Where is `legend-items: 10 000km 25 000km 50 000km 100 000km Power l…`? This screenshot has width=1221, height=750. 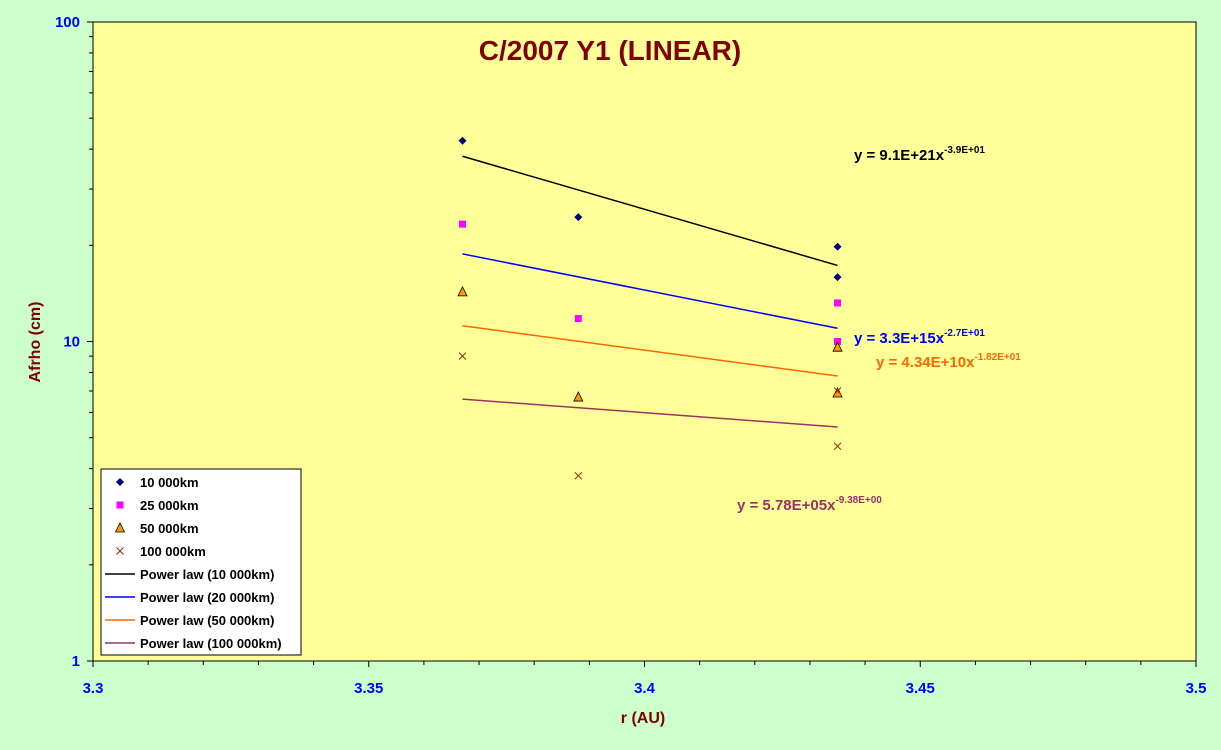 legend-items: 10 000km 25 000km 50 000km 100 000km Power l… is located at coordinates (193, 563).